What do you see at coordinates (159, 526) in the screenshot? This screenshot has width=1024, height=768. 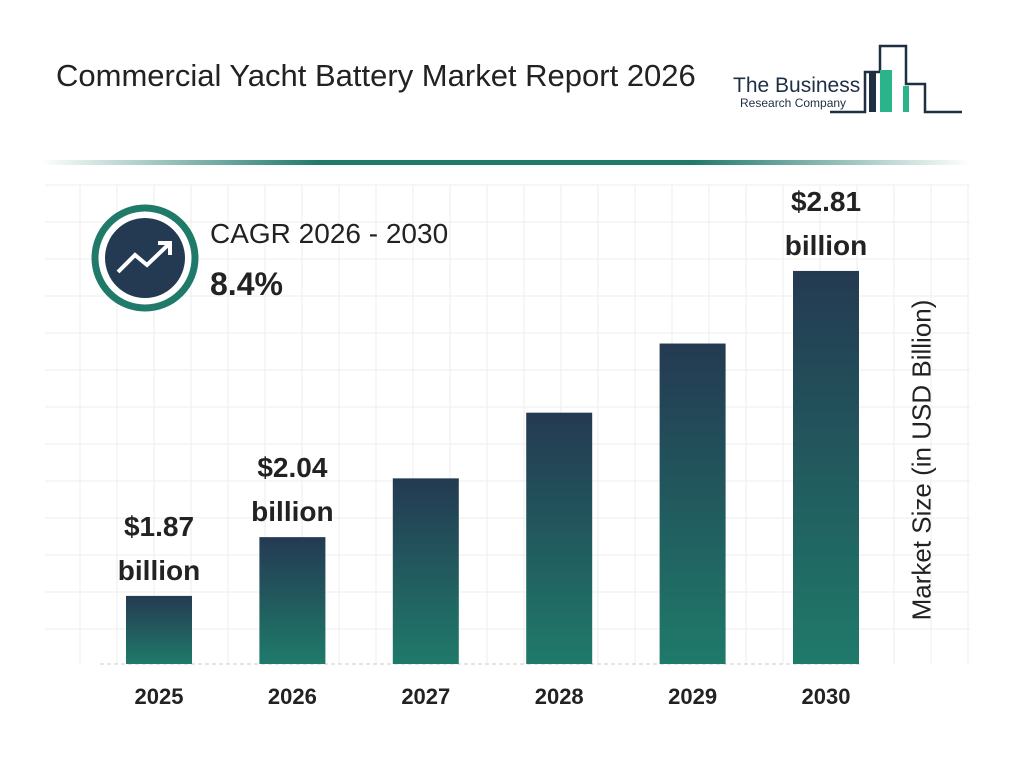 I see `data-label: $1.87` at bounding box center [159, 526].